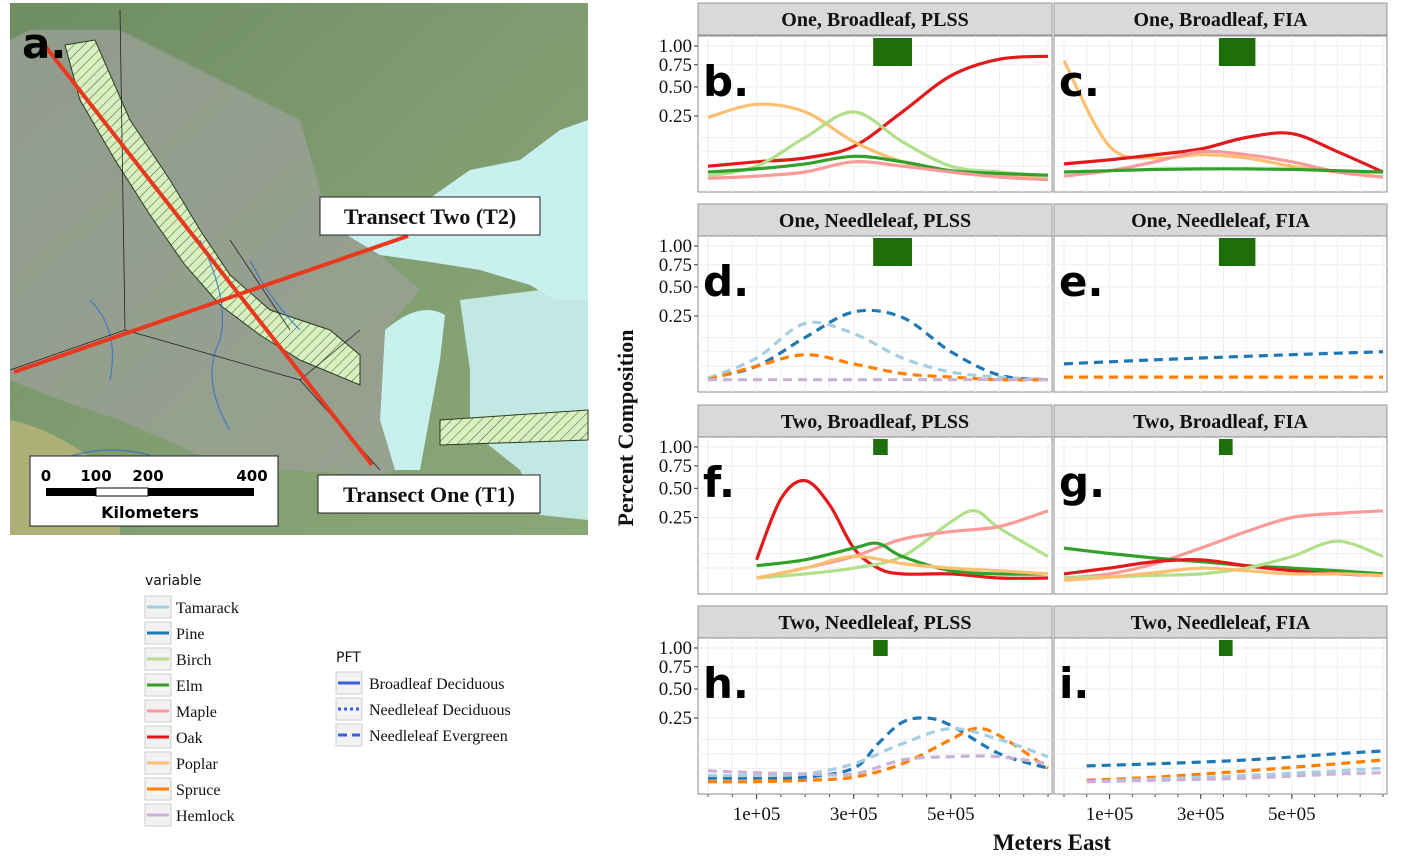  Describe the element at coordinates (180, 711) in the screenshot. I see `legend-item-maple: Maple` at that location.